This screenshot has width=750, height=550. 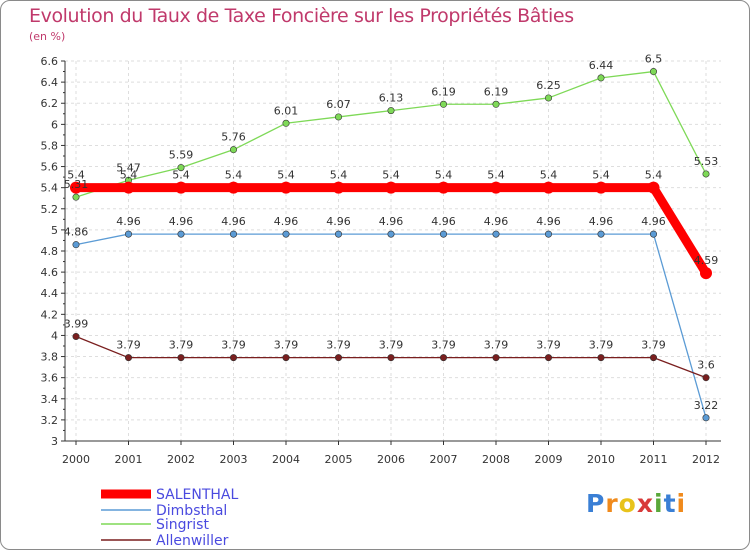 I want to click on y-tick-label: 3.6, so click(x=50, y=378).